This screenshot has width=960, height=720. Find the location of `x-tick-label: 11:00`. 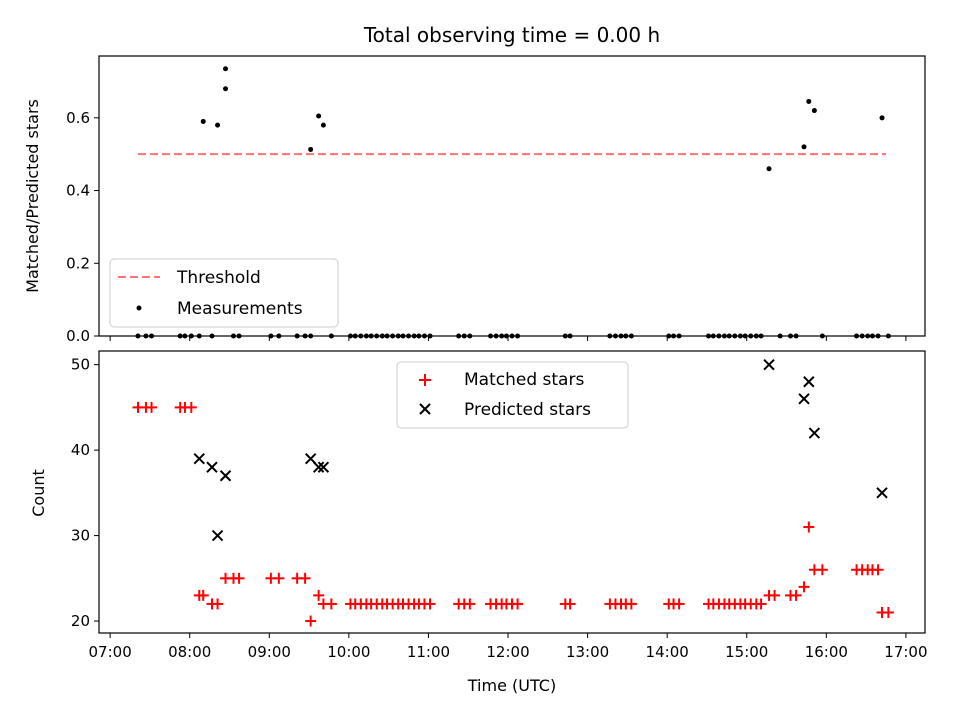

x-tick-label: 11:00 is located at coordinates (428, 652).